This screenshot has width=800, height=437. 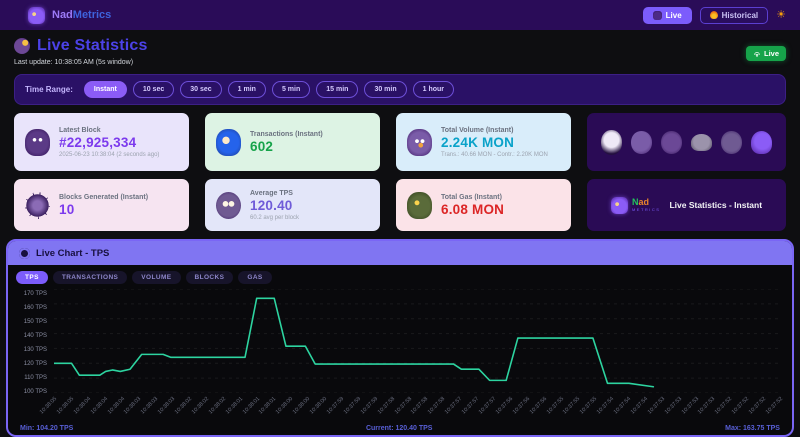 What do you see at coordinates (32, 277) in the screenshot?
I see `chart-tab-tps: TPS` at bounding box center [32, 277].